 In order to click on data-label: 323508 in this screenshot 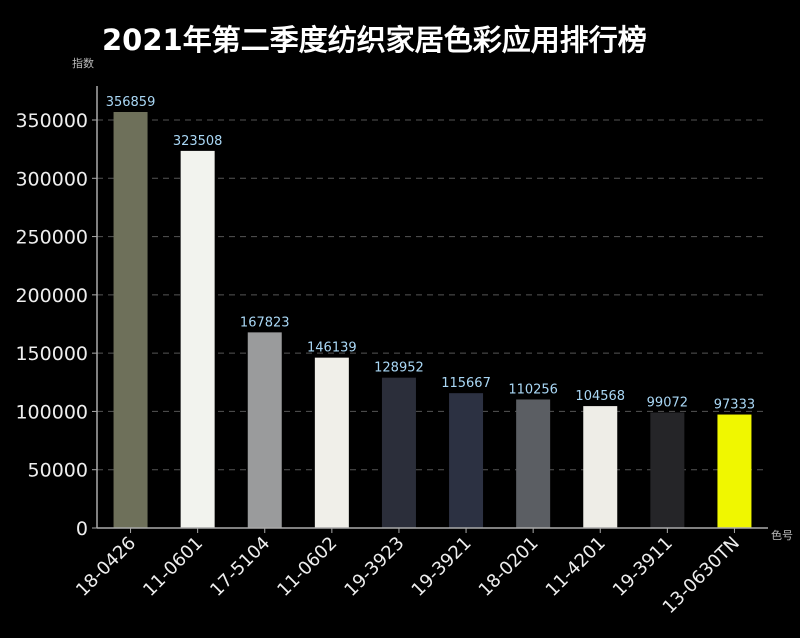, I will do `click(198, 141)`.